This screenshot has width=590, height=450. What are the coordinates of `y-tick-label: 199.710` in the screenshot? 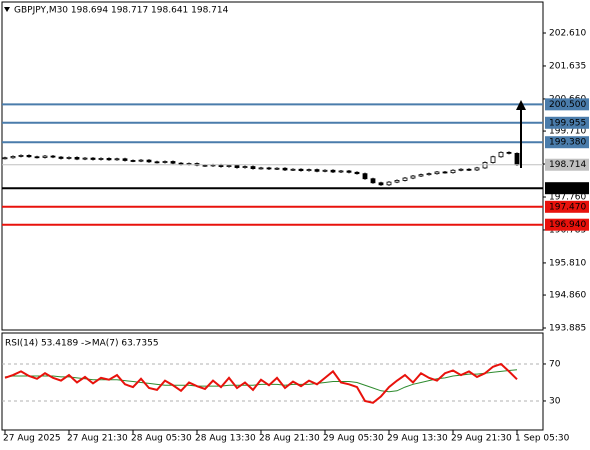 It's located at (567, 132).